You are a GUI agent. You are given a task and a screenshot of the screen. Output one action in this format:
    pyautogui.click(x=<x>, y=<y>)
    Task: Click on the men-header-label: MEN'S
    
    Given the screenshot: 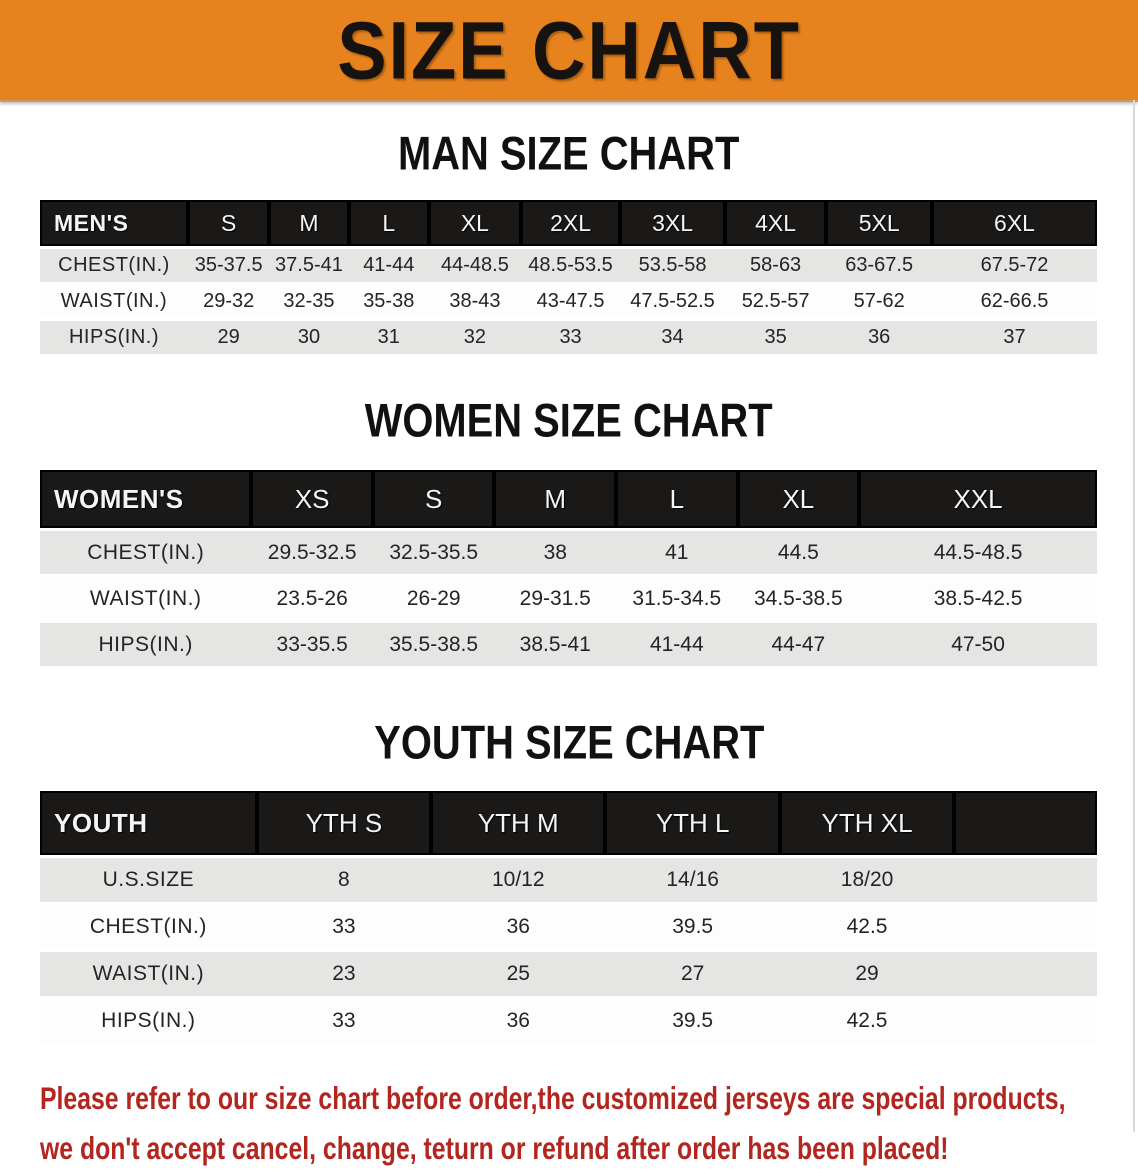 What is the action you would take?
    pyautogui.click(x=114, y=224)
    